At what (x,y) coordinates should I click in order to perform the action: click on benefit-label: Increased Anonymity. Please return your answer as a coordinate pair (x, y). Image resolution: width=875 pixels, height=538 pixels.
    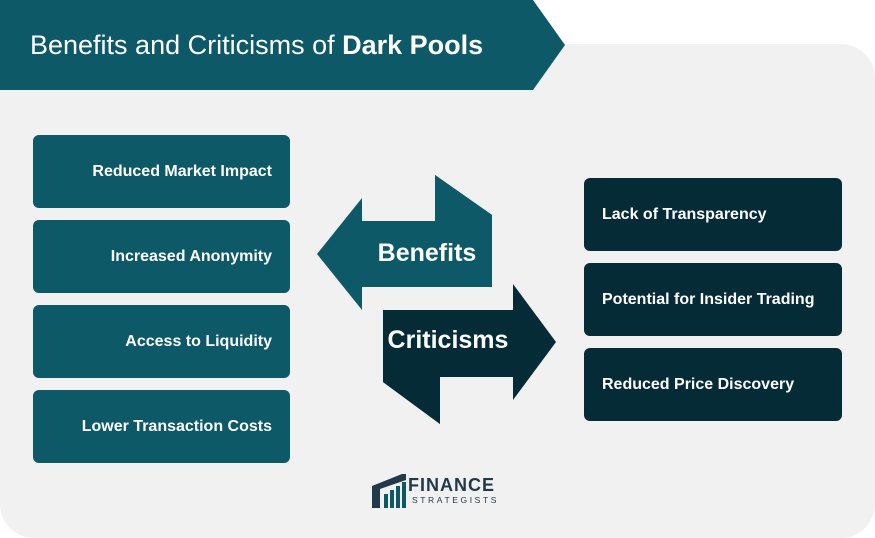
    Looking at the image, I should click on (191, 256).